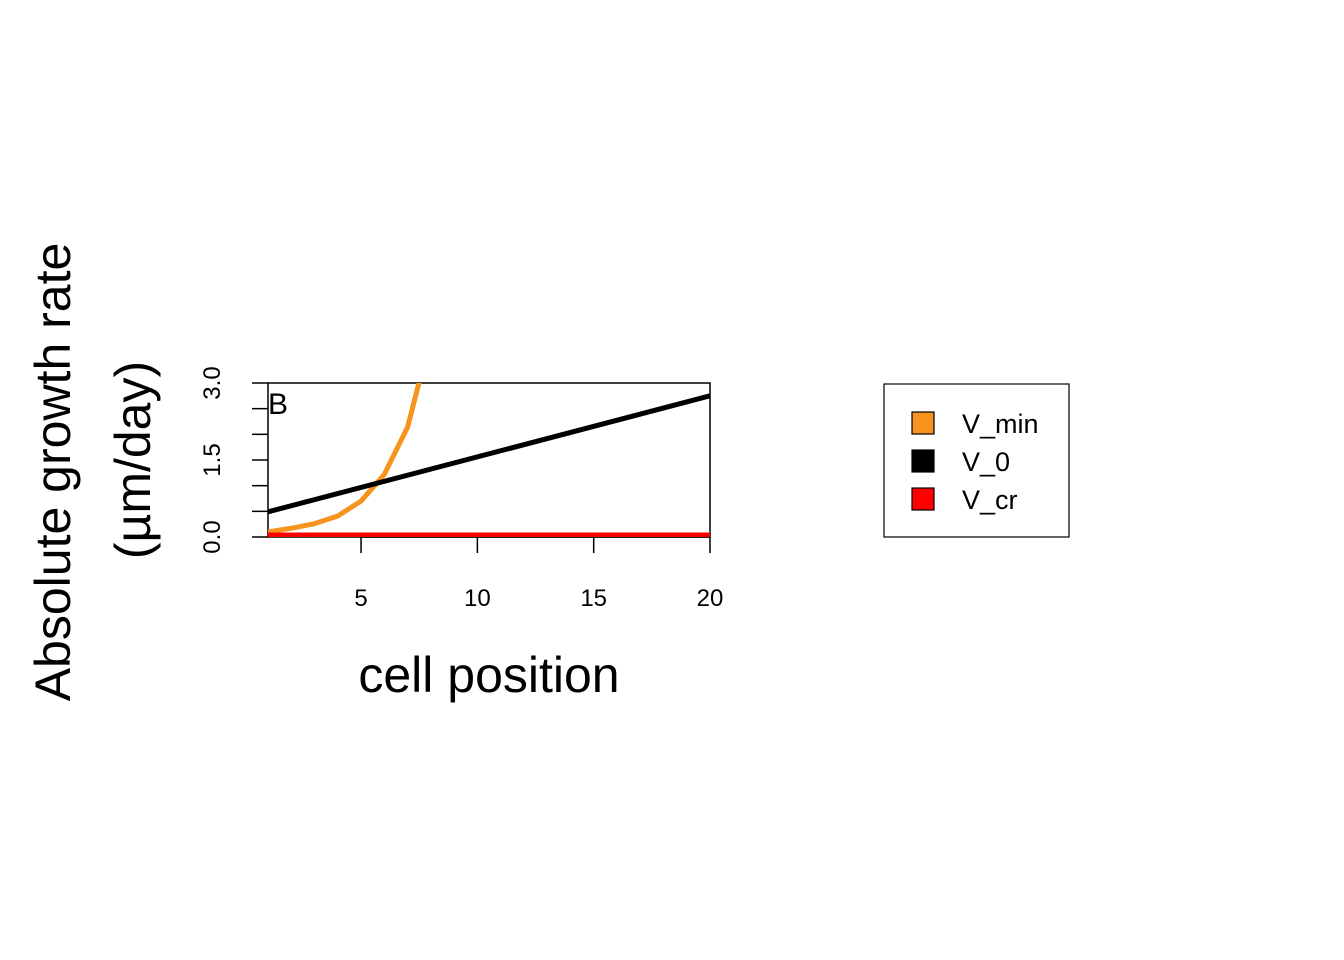 Image resolution: width=1344 pixels, height=960 pixels. I want to click on legend-label: V_min, so click(1000, 424).